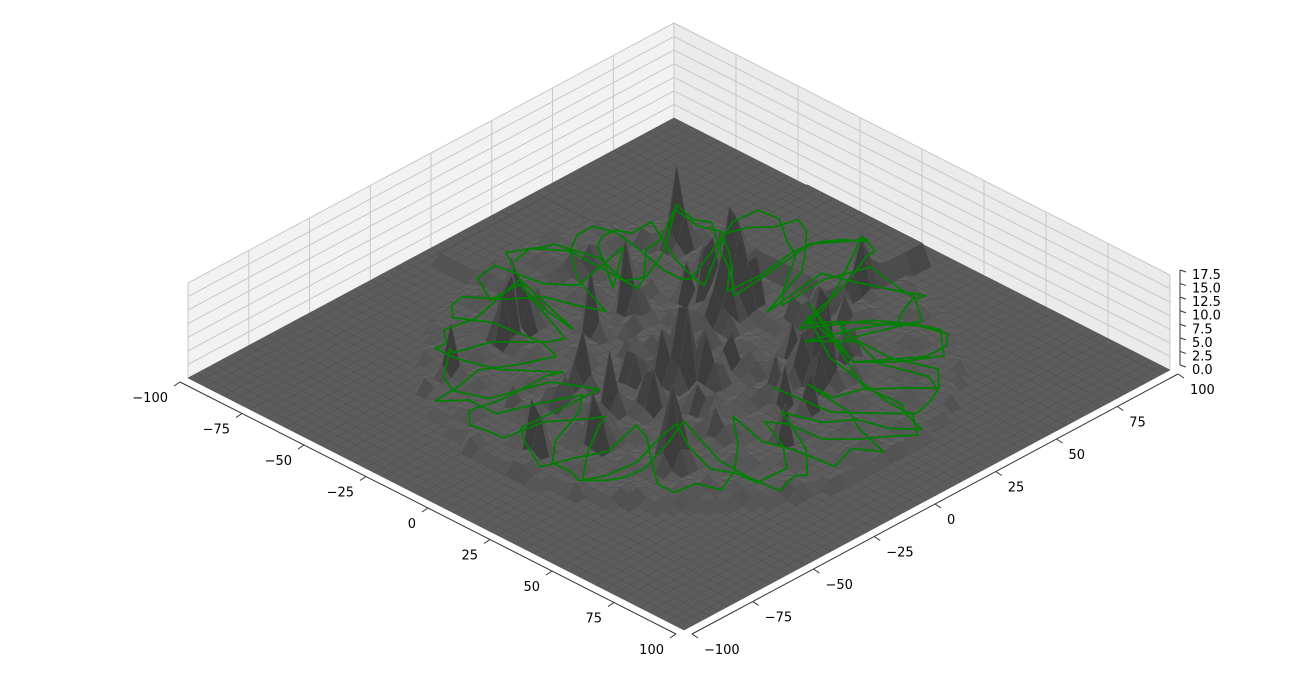 The width and height of the screenshot is (1311, 680). Describe the element at coordinates (340, 493) in the screenshot. I see `x-tick-label: −25` at that location.